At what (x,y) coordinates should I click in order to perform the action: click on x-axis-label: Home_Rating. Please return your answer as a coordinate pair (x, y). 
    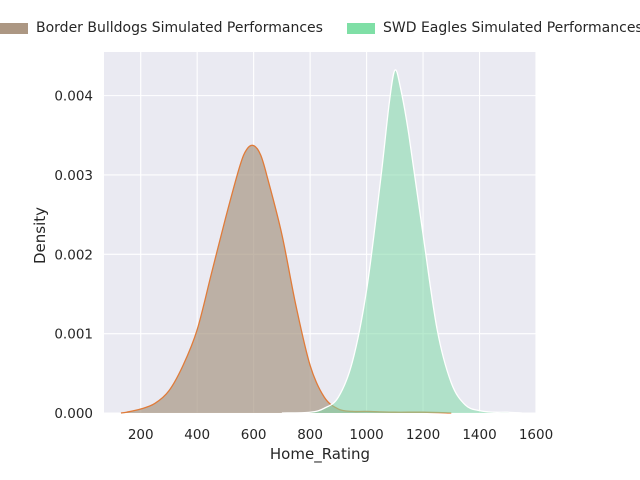
    Looking at the image, I should click on (320, 454).